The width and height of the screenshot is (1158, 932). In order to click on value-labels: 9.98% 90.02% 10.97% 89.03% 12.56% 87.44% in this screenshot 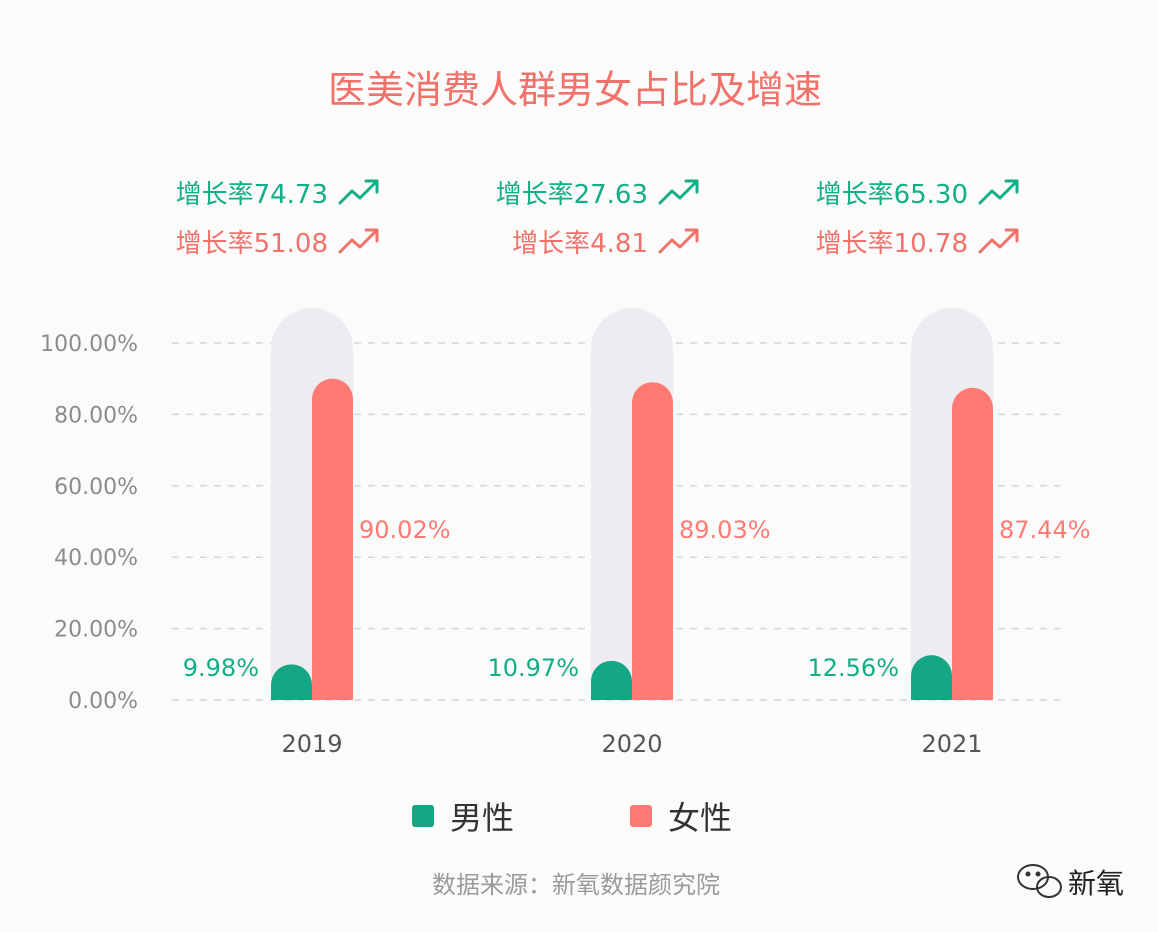, I will do `click(637, 599)`.